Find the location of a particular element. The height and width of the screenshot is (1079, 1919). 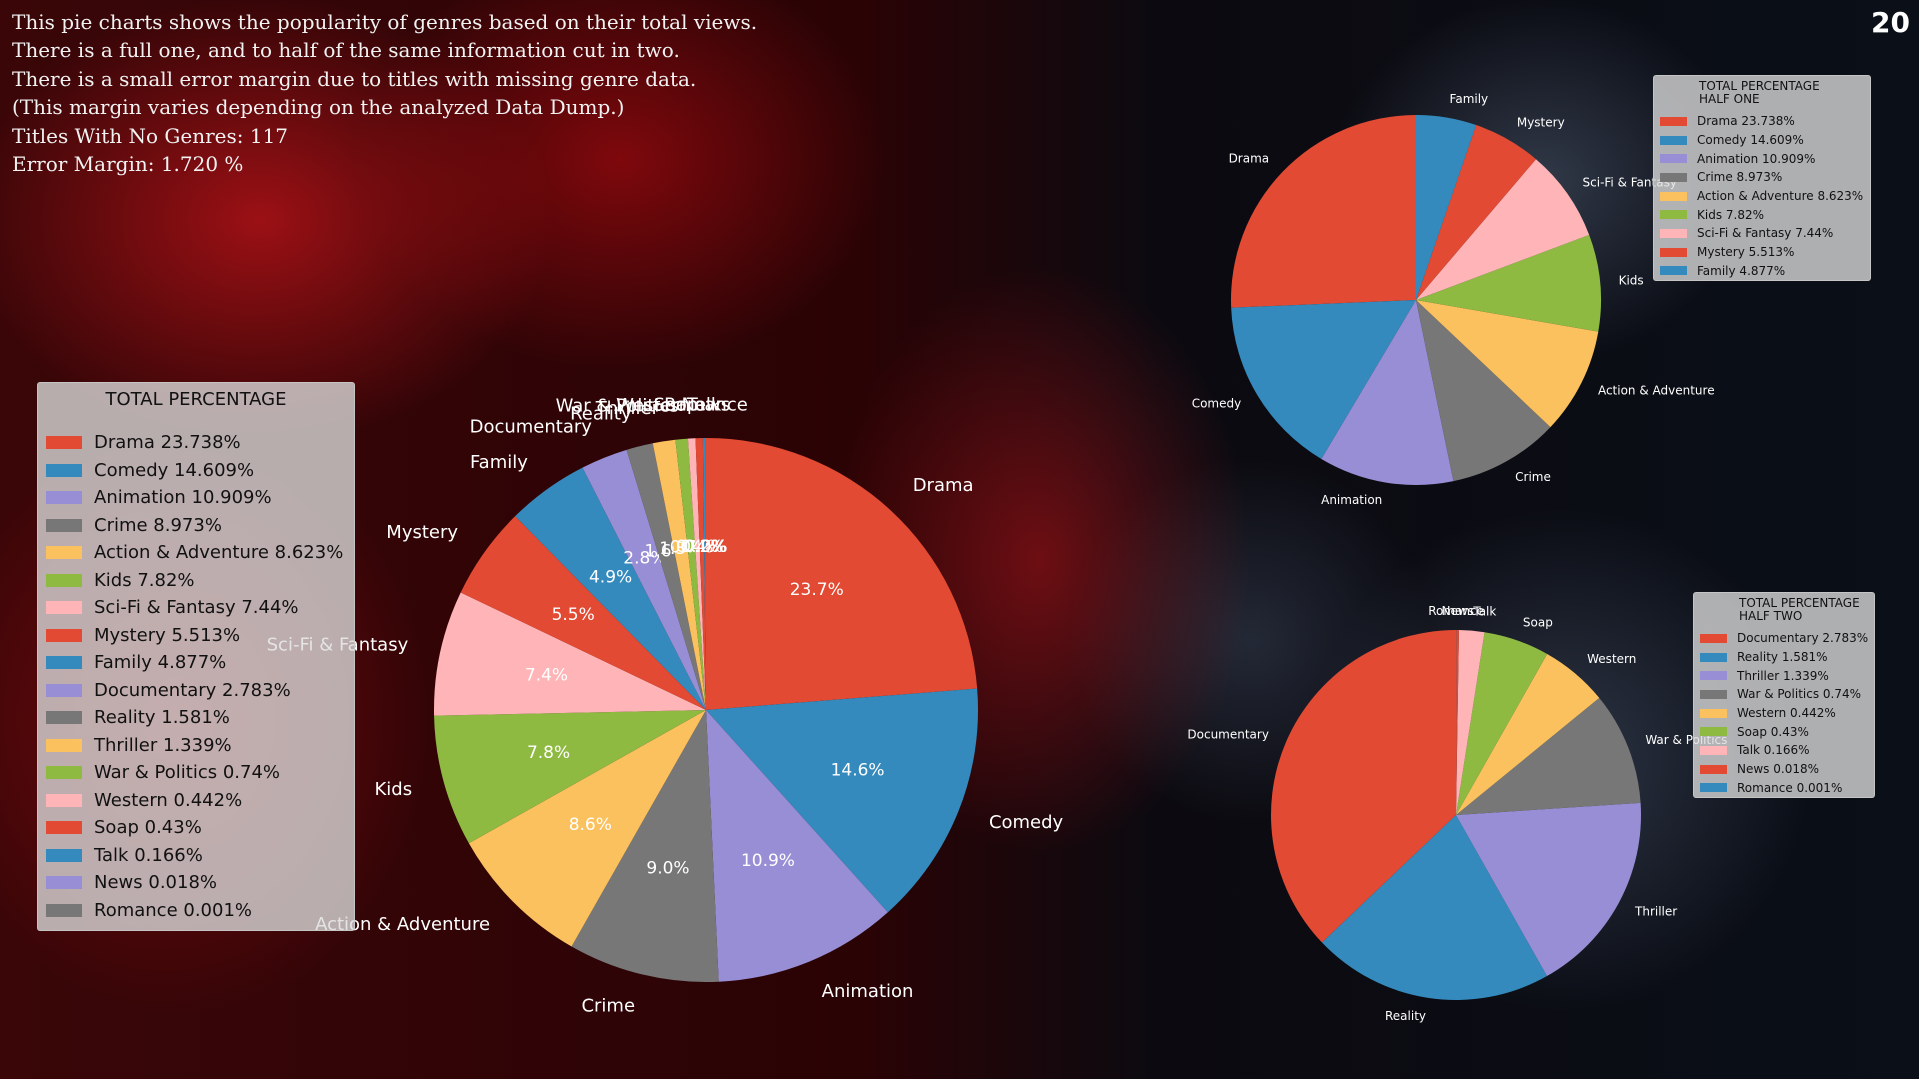

legend-item: Family 4.877% is located at coordinates (1762, 271).